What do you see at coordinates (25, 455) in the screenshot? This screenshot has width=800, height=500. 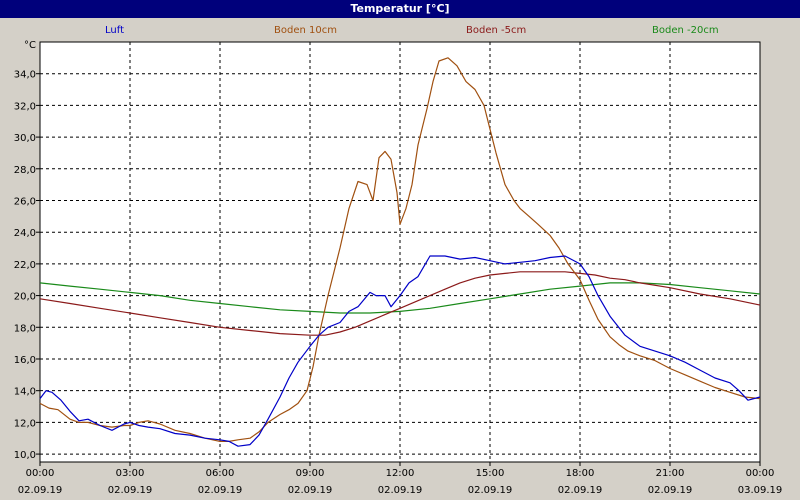 I see `y-tick-label: 10,0` at bounding box center [25, 455].